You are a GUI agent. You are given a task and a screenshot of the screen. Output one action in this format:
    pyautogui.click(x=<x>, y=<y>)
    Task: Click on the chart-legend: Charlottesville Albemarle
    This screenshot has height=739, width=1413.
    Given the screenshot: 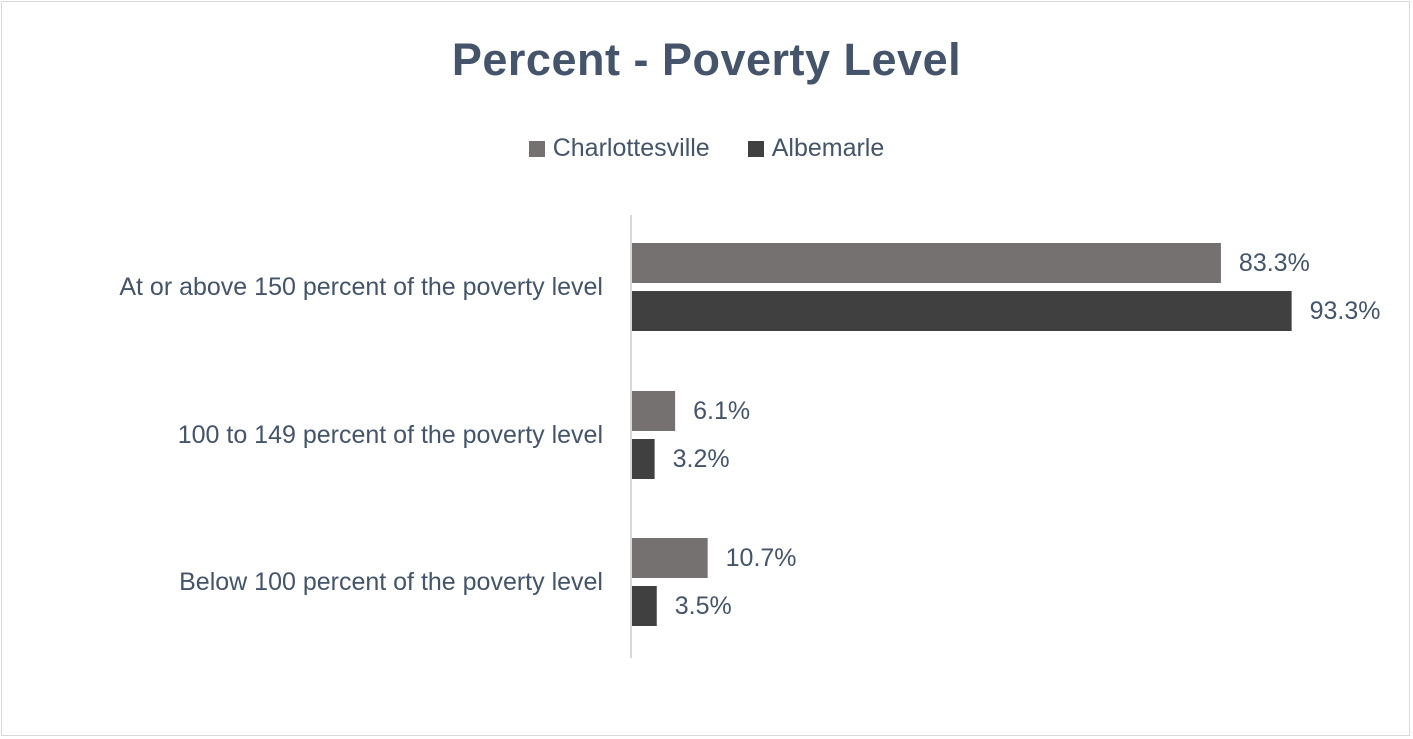 What is the action you would take?
    pyautogui.click(x=706, y=148)
    